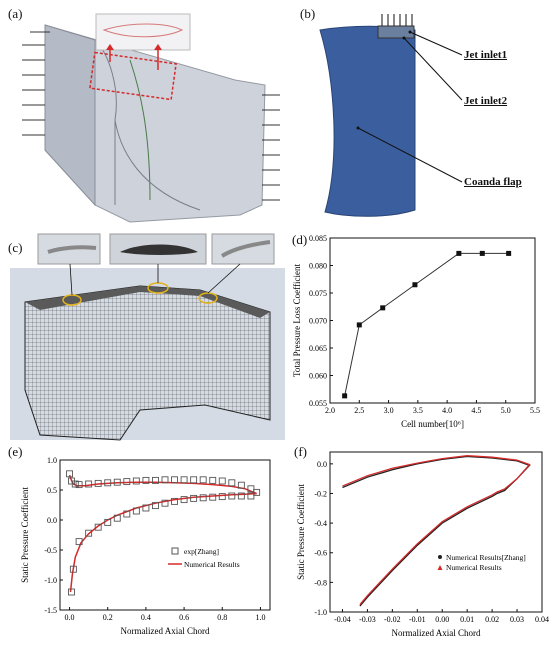 The image size is (550, 652). I want to click on legend-marker-numerical, so click(440, 567).